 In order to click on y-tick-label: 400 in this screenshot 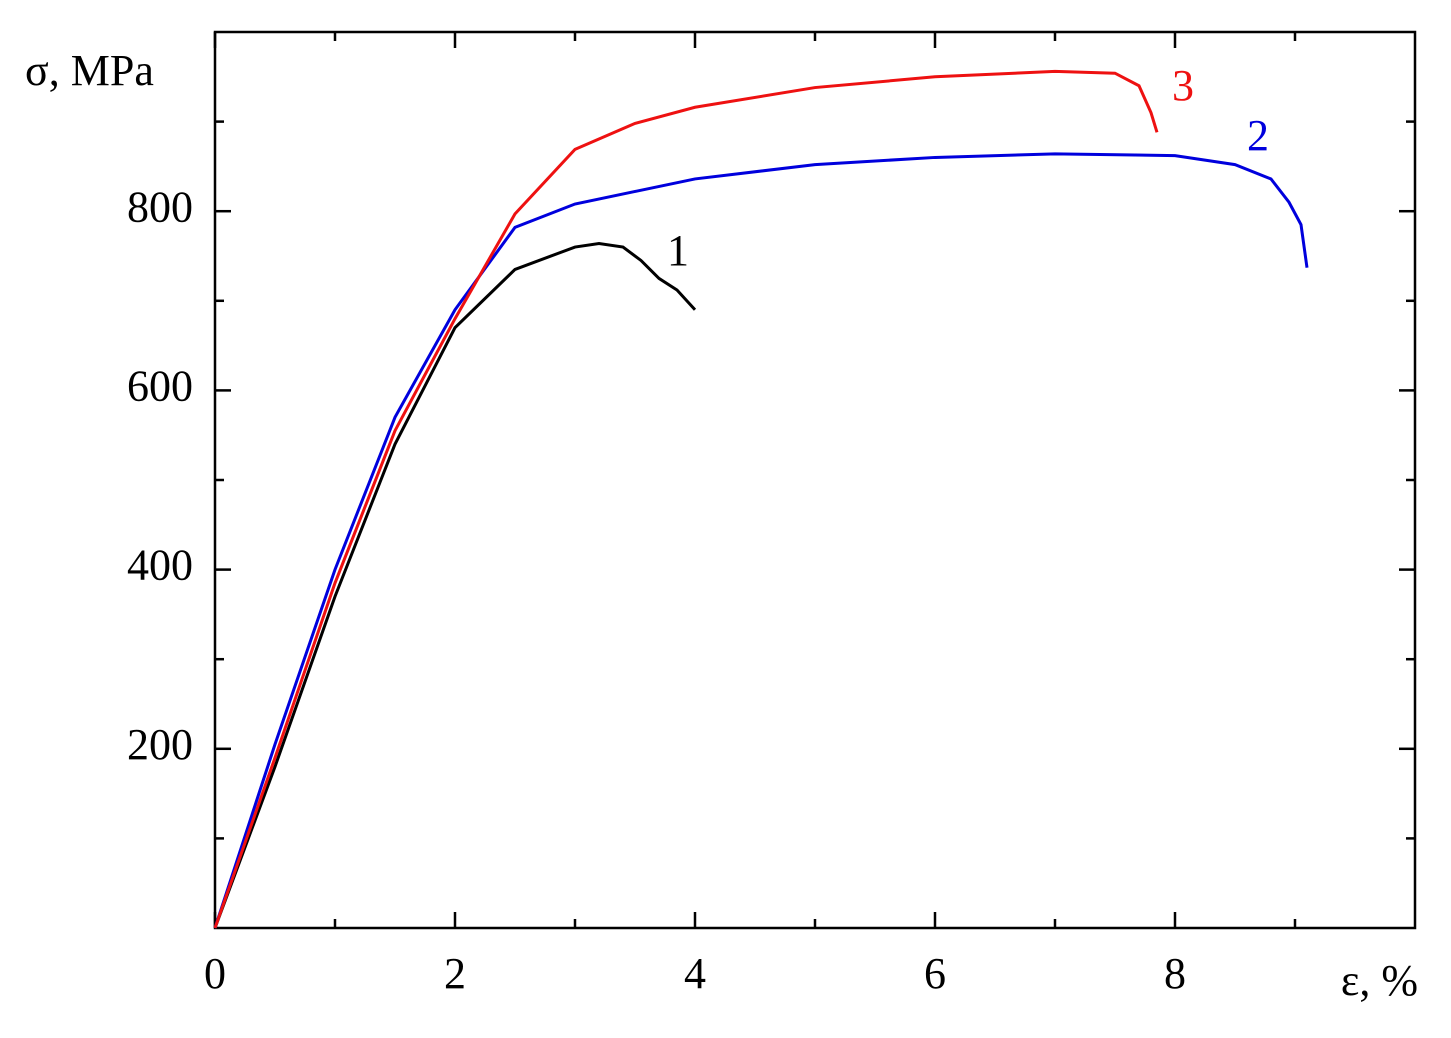, I will do `click(160, 565)`.